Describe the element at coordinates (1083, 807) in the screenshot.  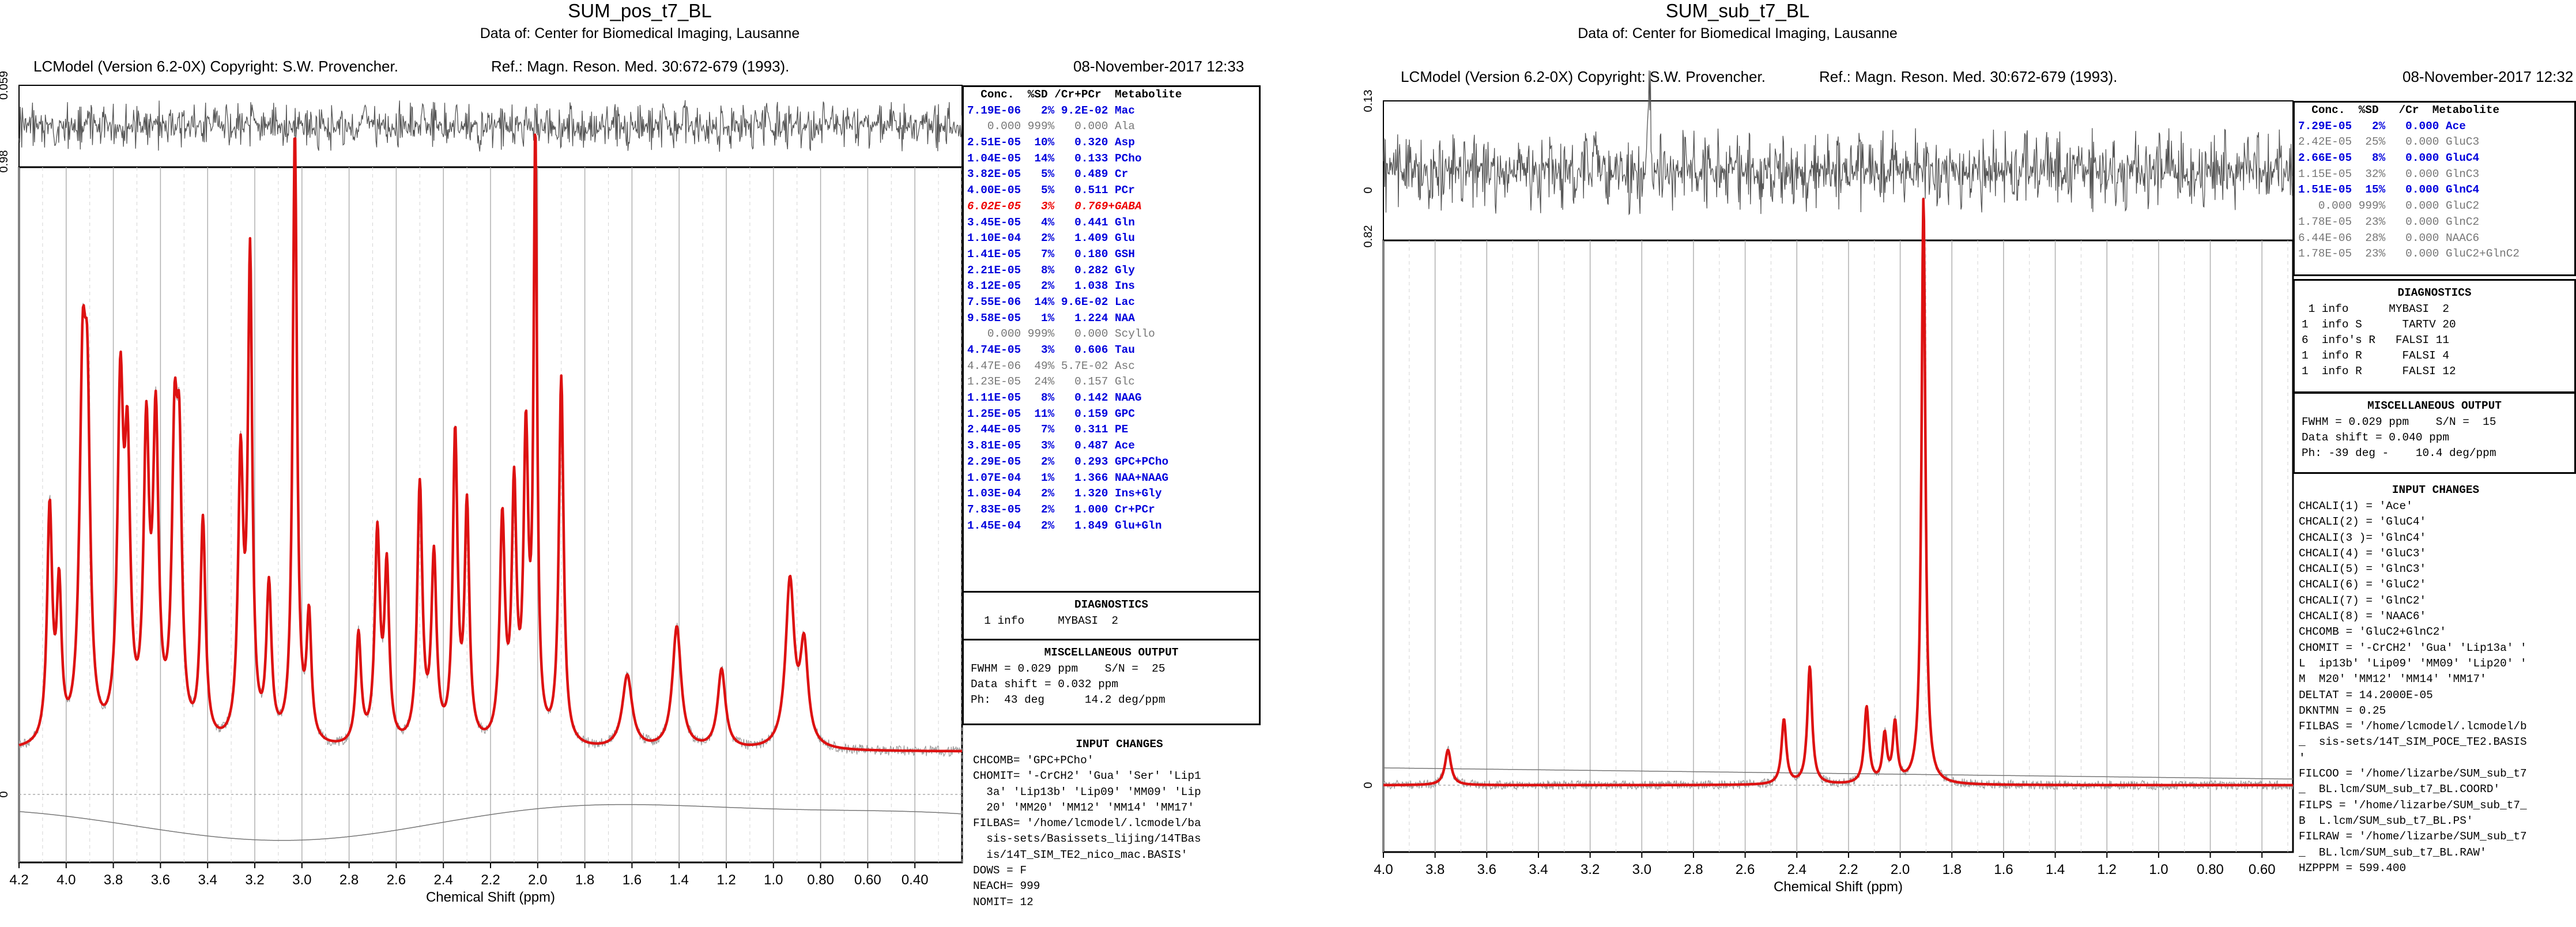
I see `text-line: 20' 'MM20' 'MM12' 'MM14' 'MM17'` at that location.